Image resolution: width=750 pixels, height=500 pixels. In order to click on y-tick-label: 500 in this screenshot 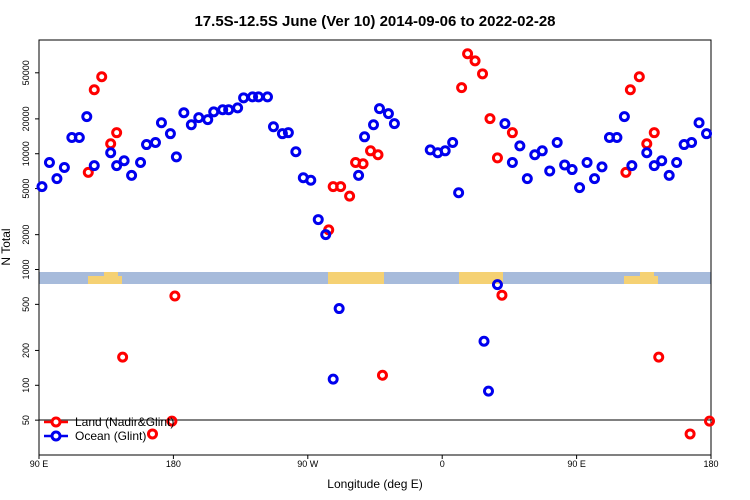, I will do `click(26, 304)`.